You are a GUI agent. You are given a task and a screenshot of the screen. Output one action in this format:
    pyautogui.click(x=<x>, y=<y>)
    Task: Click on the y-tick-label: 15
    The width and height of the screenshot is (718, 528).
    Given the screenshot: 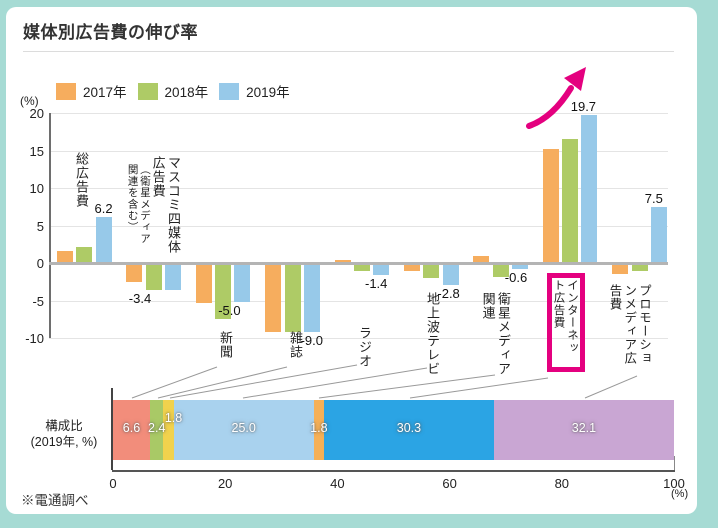 What is the action you would take?
    pyautogui.click(x=36, y=151)
    